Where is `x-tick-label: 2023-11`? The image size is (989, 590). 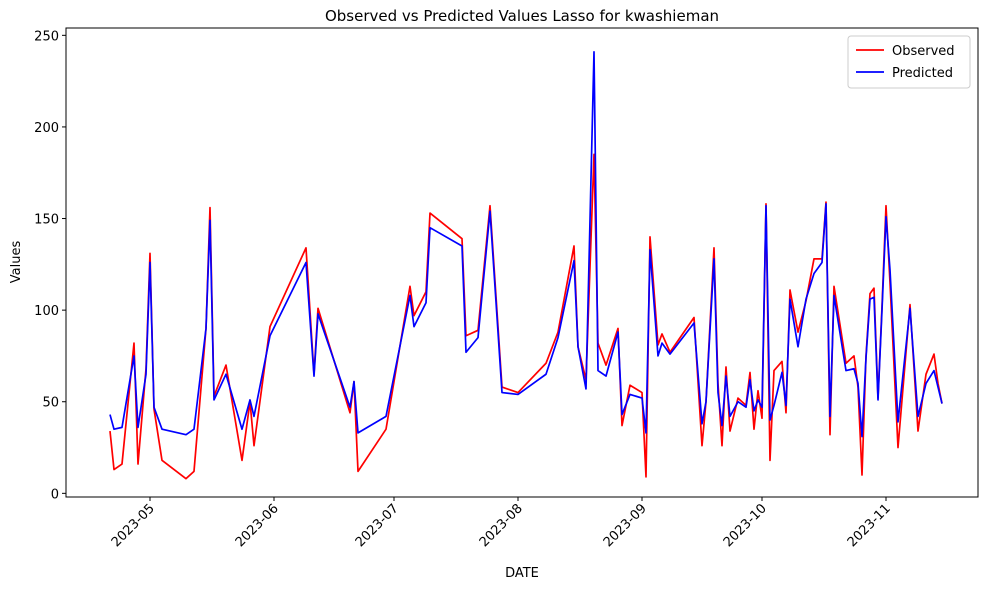
x-tick-label: 2023-11 is located at coordinates (869, 525).